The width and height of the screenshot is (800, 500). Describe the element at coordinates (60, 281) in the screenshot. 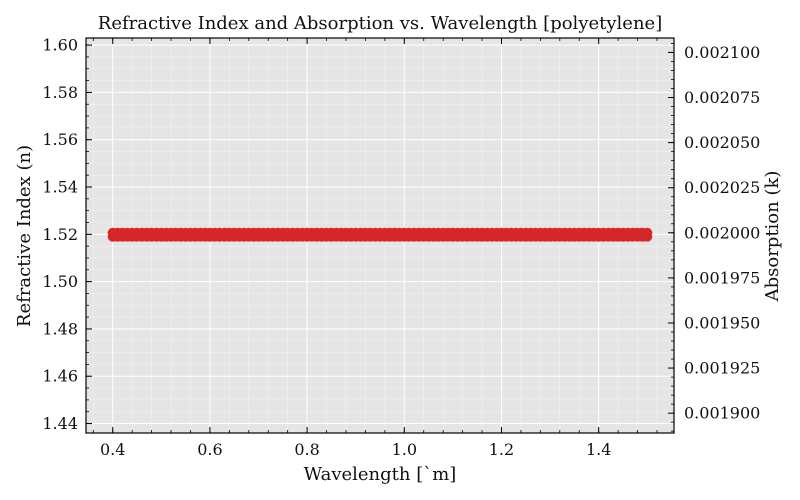

I see `y-tick-label: 1.50` at that location.